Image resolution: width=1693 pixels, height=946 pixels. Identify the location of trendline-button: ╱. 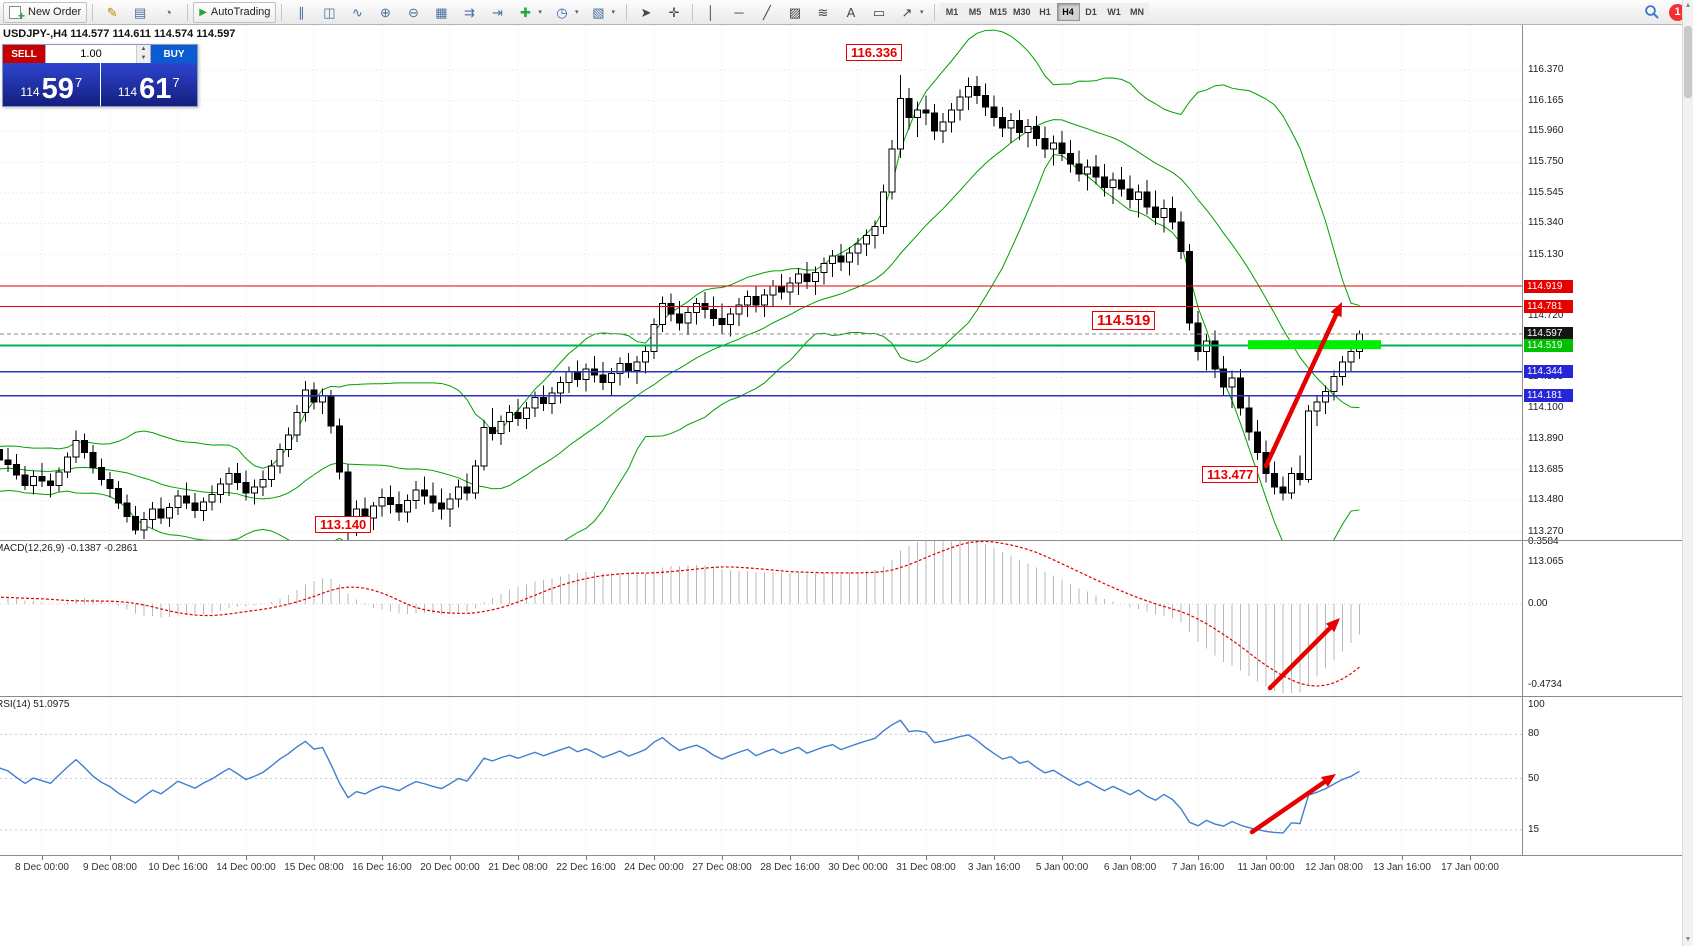
(767, 12).